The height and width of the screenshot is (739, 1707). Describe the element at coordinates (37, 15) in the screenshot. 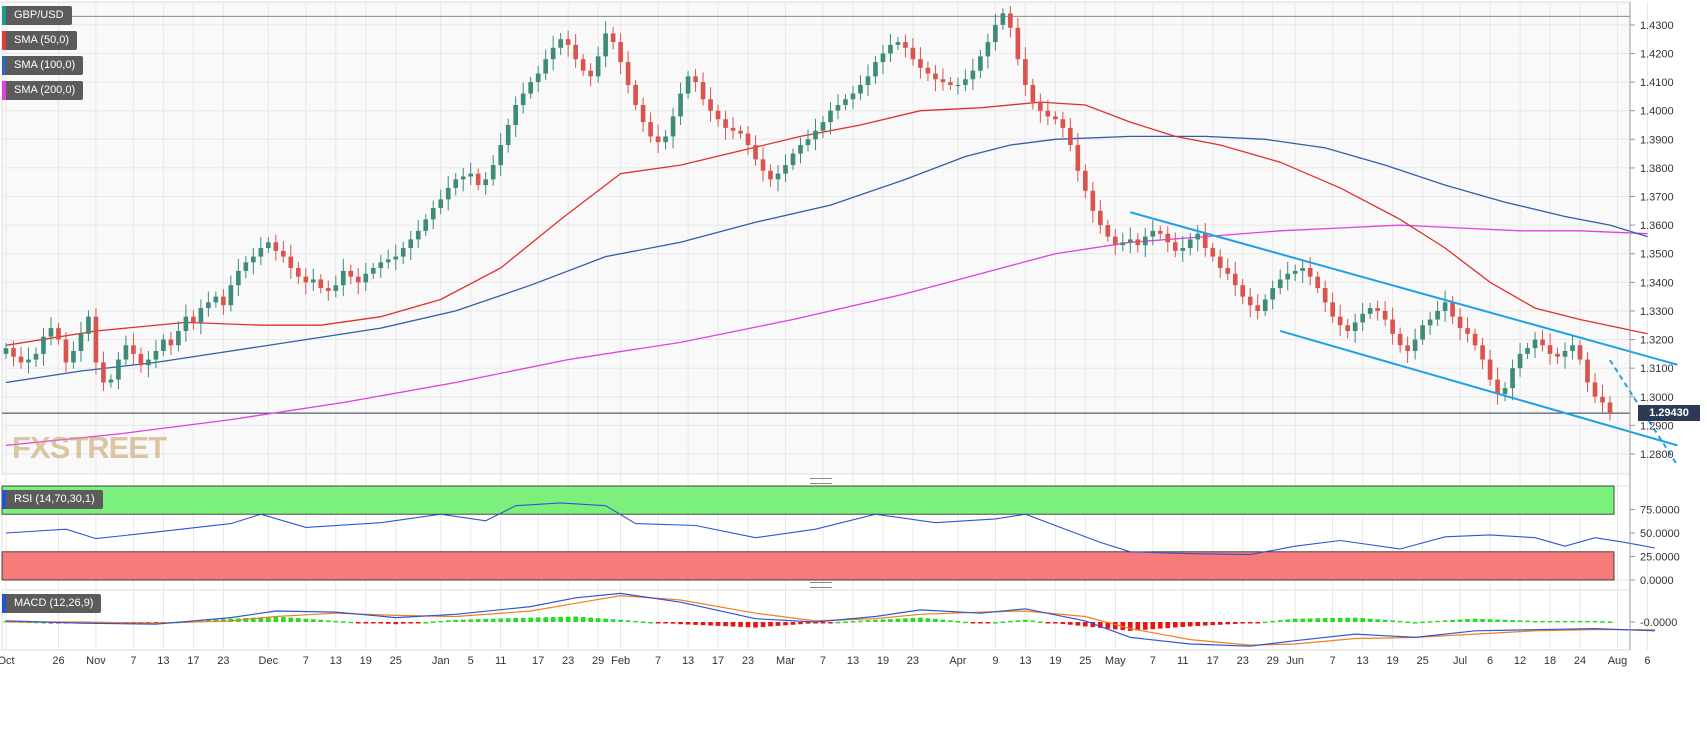

I see `legend-gbpusd: GBP/USD` at that location.